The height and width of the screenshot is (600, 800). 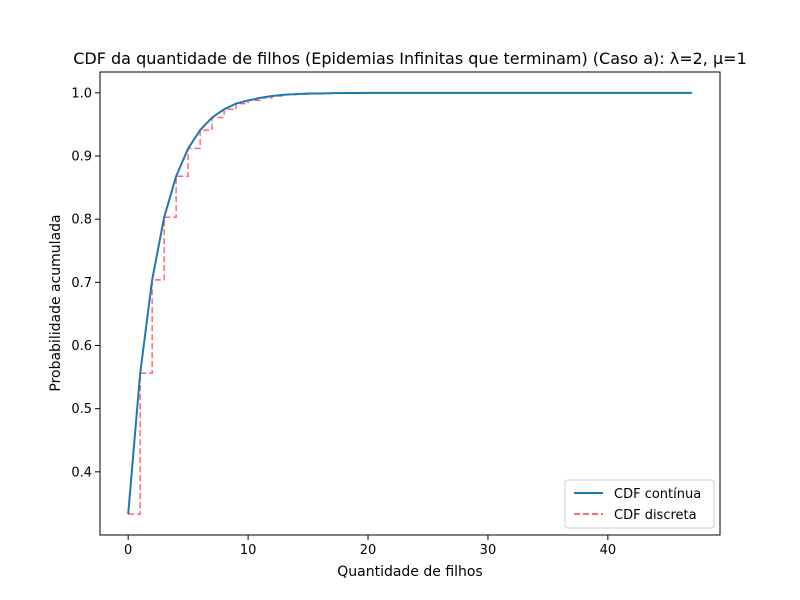 What do you see at coordinates (81, 93) in the screenshot?
I see `y-tick-label: 1.0` at bounding box center [81, 93].